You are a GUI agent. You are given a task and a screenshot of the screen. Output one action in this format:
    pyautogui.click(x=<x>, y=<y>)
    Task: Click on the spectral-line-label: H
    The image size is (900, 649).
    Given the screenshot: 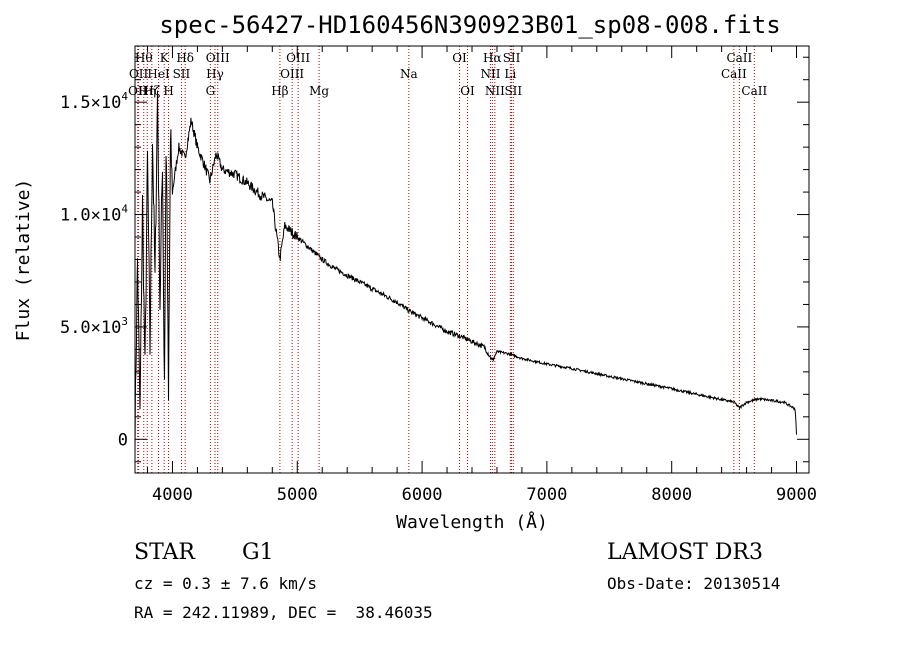 What is the action you would take?
    pyautogui.click(x=168, y=91)
    